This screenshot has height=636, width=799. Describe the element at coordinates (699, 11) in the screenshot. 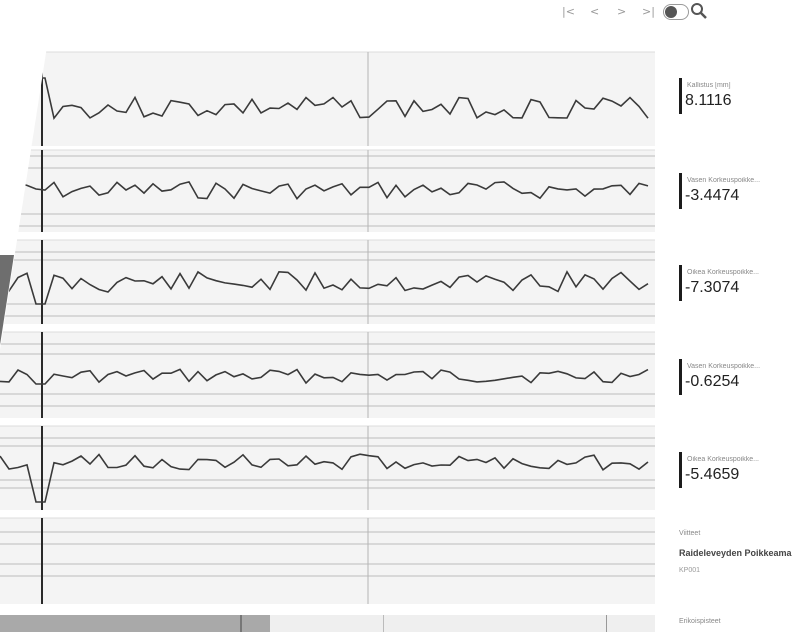

I see `zoom-icon` at that location.